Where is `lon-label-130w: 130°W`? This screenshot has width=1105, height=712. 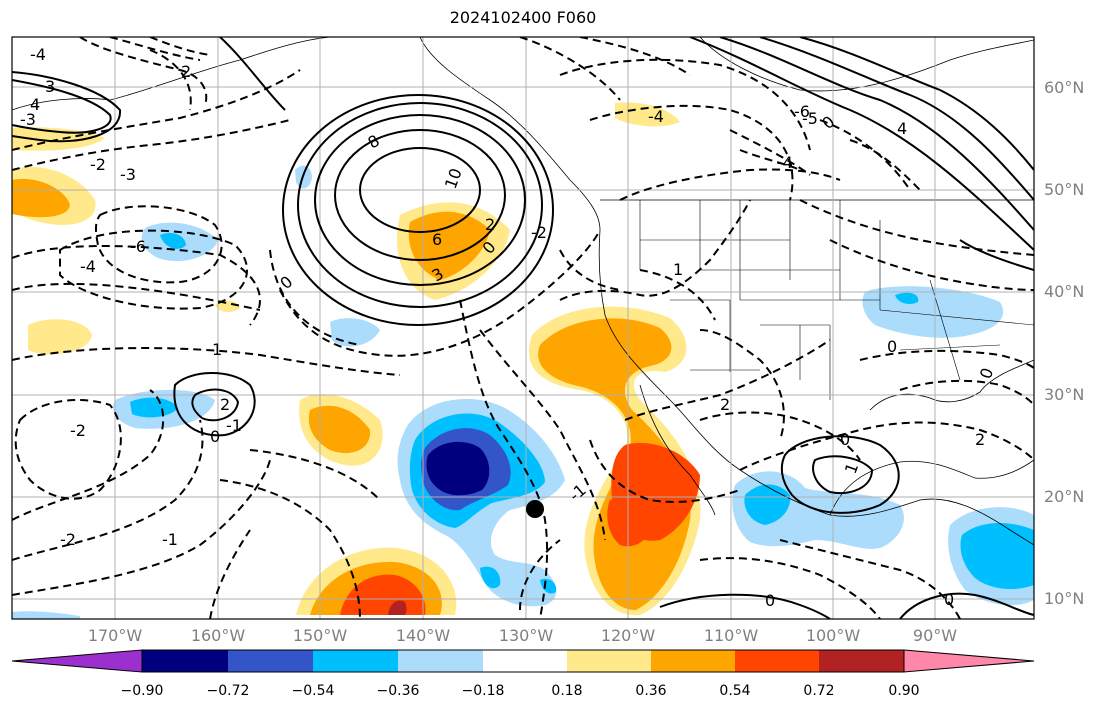 lon-label-130w: 130°W is located at coordinates (526, 635).